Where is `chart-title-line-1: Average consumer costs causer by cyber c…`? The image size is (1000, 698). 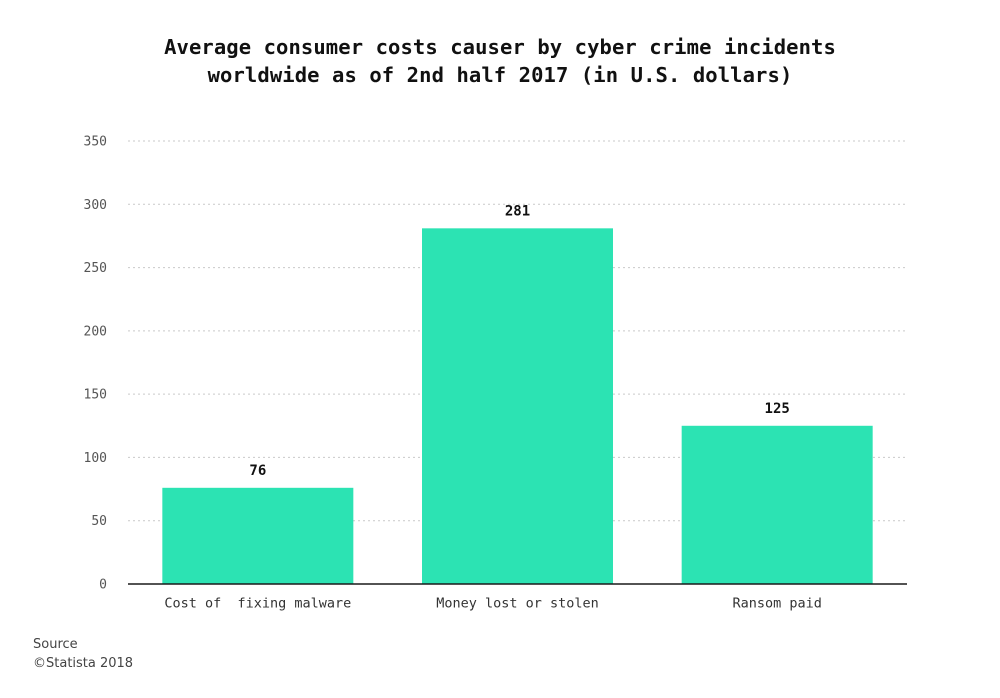 chart-title-line-1: Average consumer costs causer by cyber c… is located at coordinates (500, 47).